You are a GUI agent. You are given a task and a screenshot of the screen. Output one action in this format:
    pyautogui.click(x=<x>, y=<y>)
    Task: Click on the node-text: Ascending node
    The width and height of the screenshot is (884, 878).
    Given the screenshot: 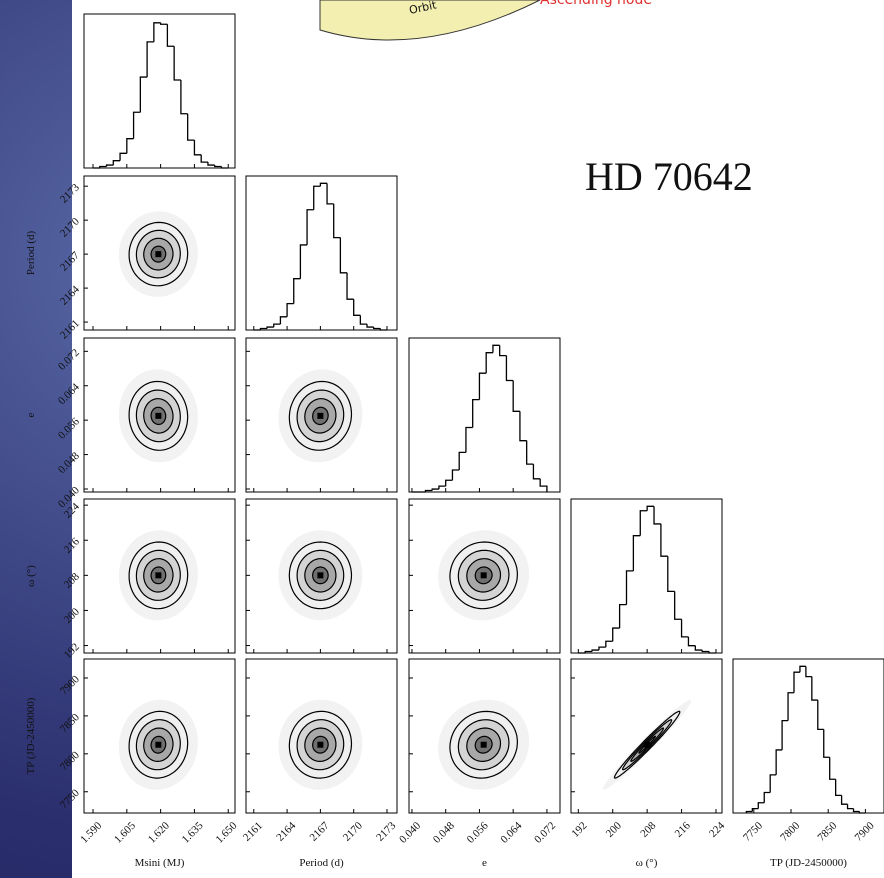 What is the action you would take?
    pyautogui.click(x=596, y=4)
    